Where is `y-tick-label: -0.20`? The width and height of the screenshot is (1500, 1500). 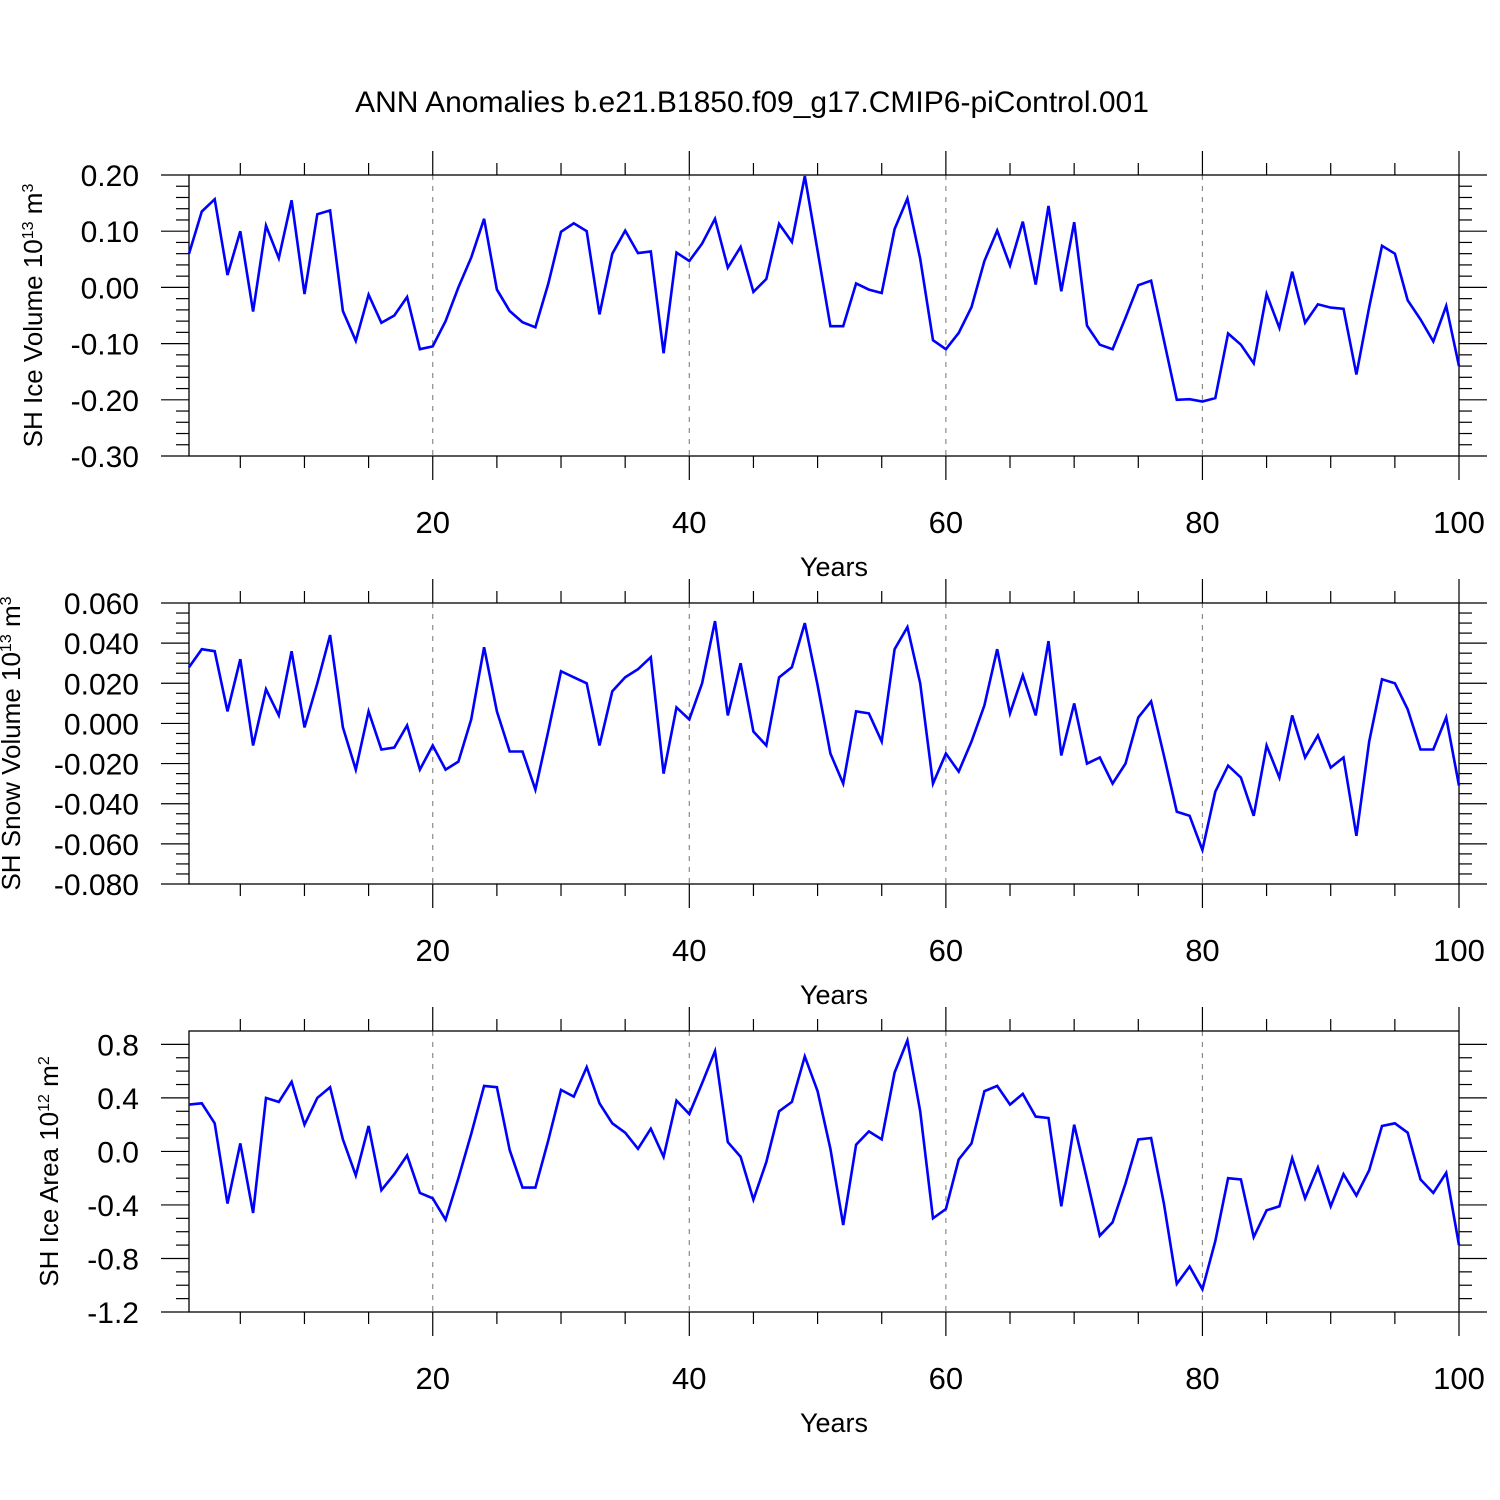
y-tick-label: -0.20 is located at coordinates (105, 401).